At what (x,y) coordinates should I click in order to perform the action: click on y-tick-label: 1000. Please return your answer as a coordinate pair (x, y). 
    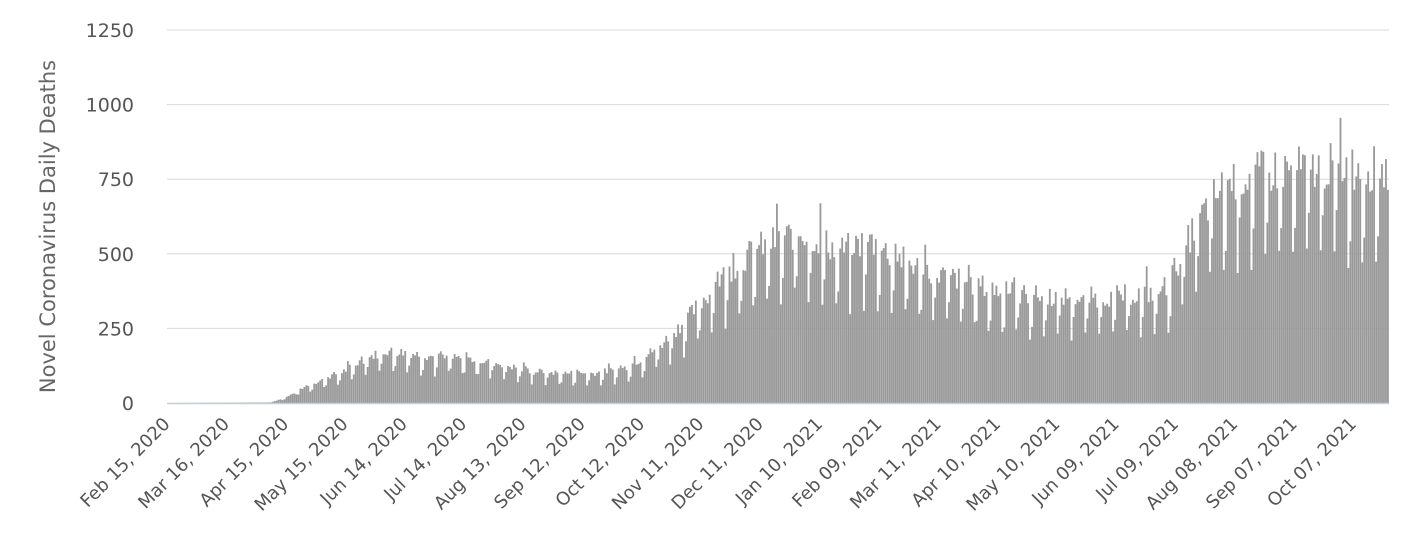
    Looking at the image, I should click on (110, 106).